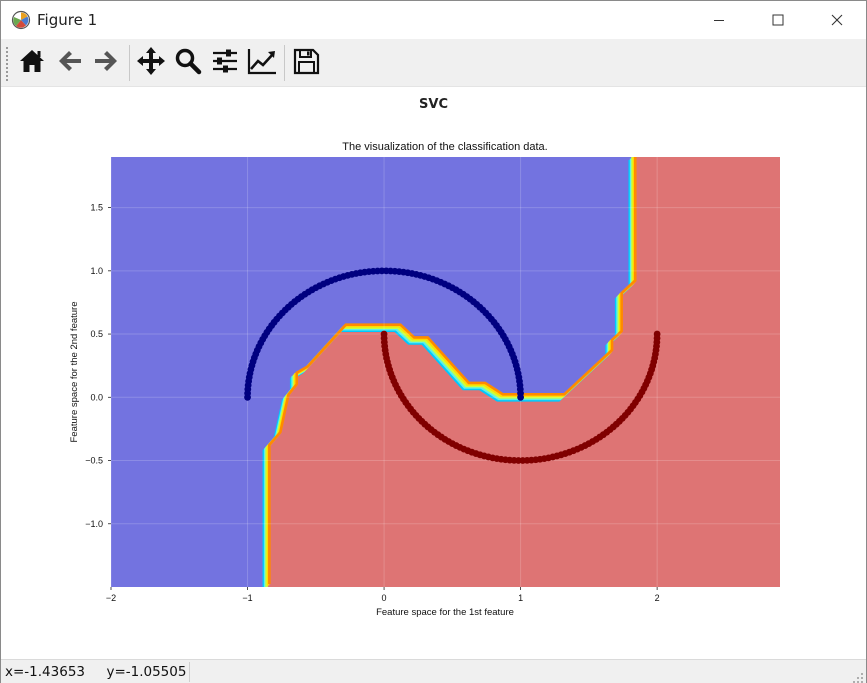  I want to click on figure-suptitle: SVC, so click(433, 104).